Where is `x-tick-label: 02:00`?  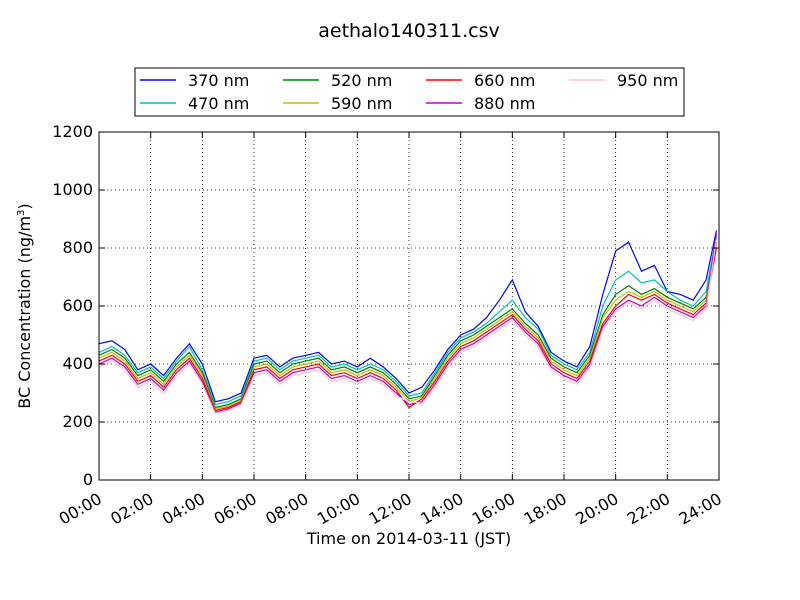 x-tick-label: 02:00 is located at coordinates (131, 509).